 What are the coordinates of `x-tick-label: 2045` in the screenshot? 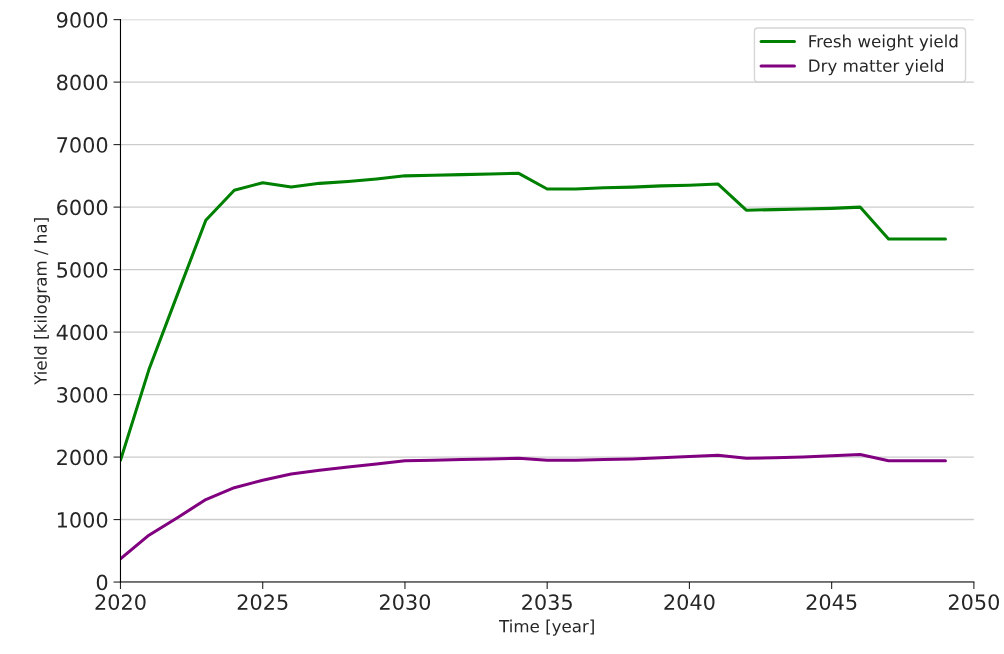 It's located at (831, 602).